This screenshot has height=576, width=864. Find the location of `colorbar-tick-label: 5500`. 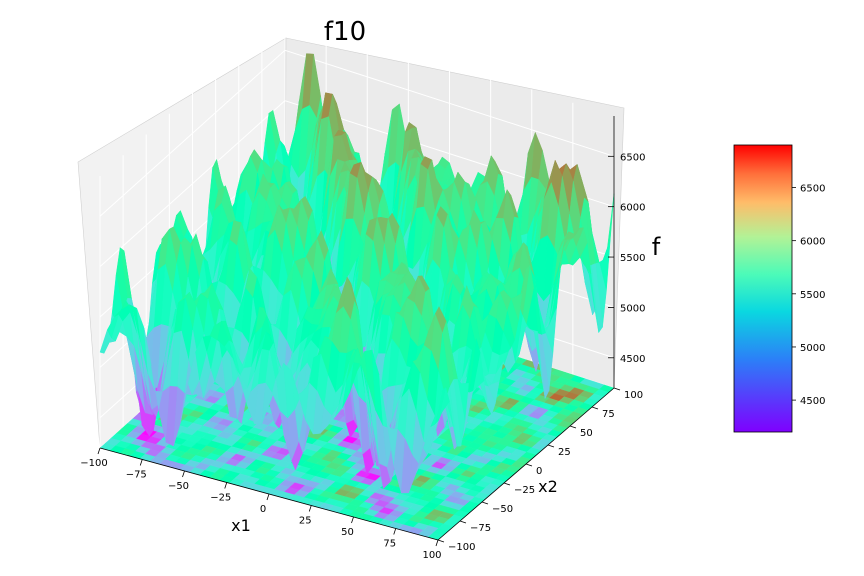

colorbar-tick-label: 5500 is located at coordinates (812, 295).